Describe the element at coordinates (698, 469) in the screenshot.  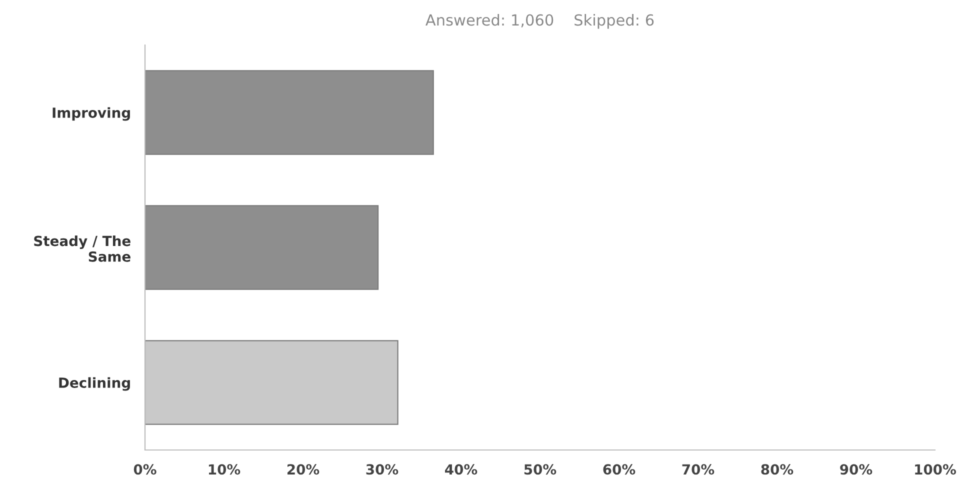
I see `x-tick-label: 70%` at that location.